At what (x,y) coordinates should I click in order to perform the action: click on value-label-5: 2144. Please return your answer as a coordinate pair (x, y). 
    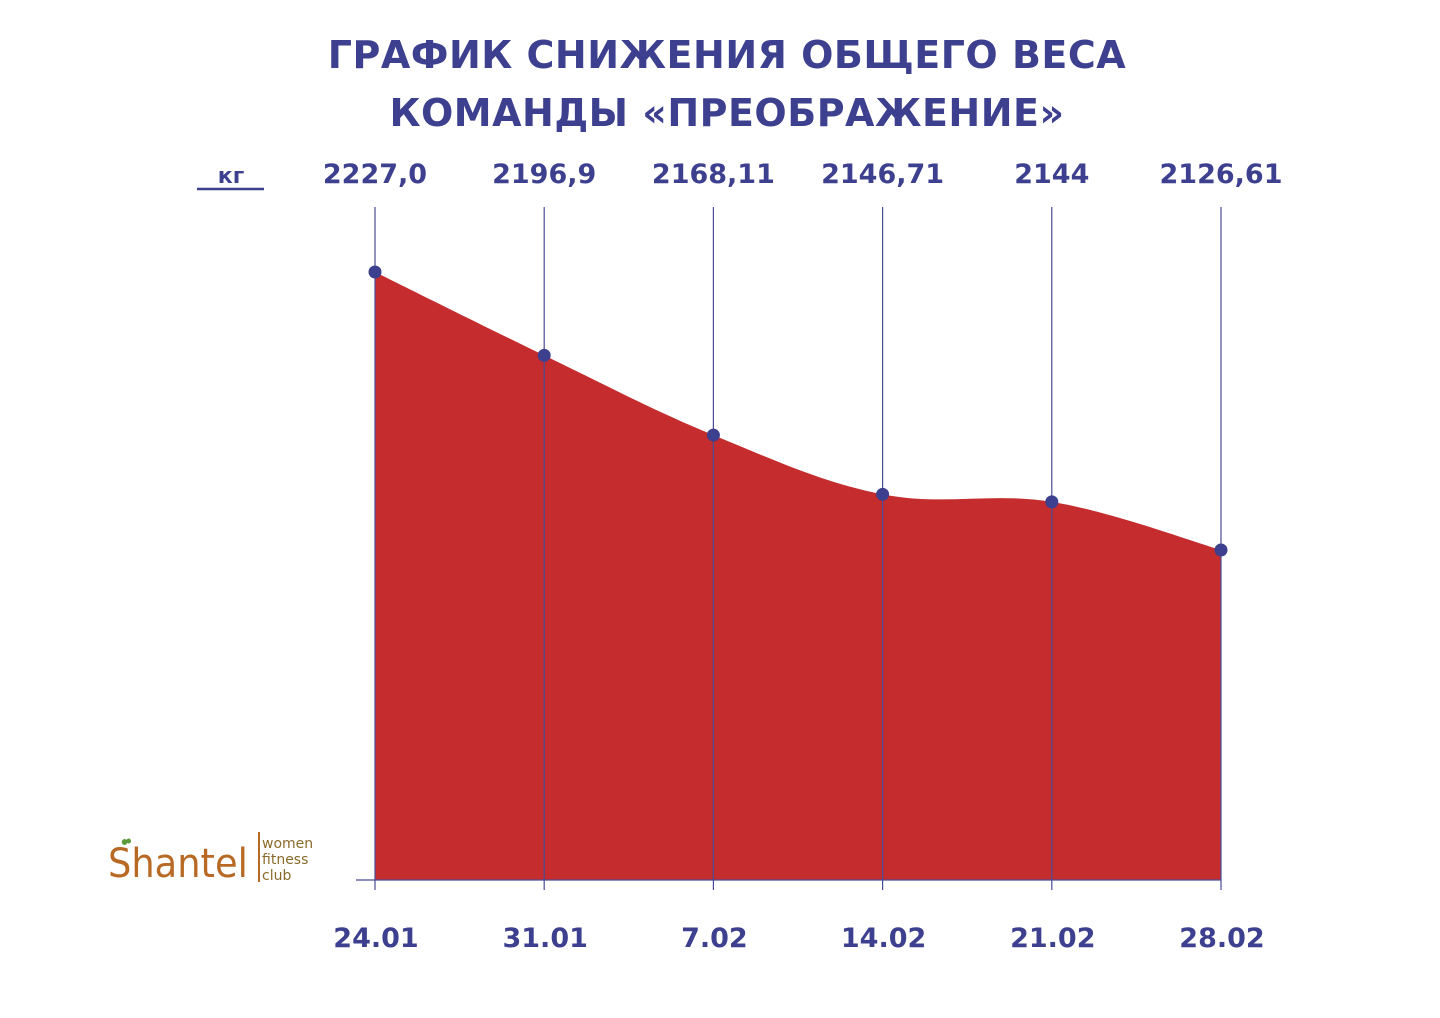
    Looking at the image, I should click on (1051, 174).